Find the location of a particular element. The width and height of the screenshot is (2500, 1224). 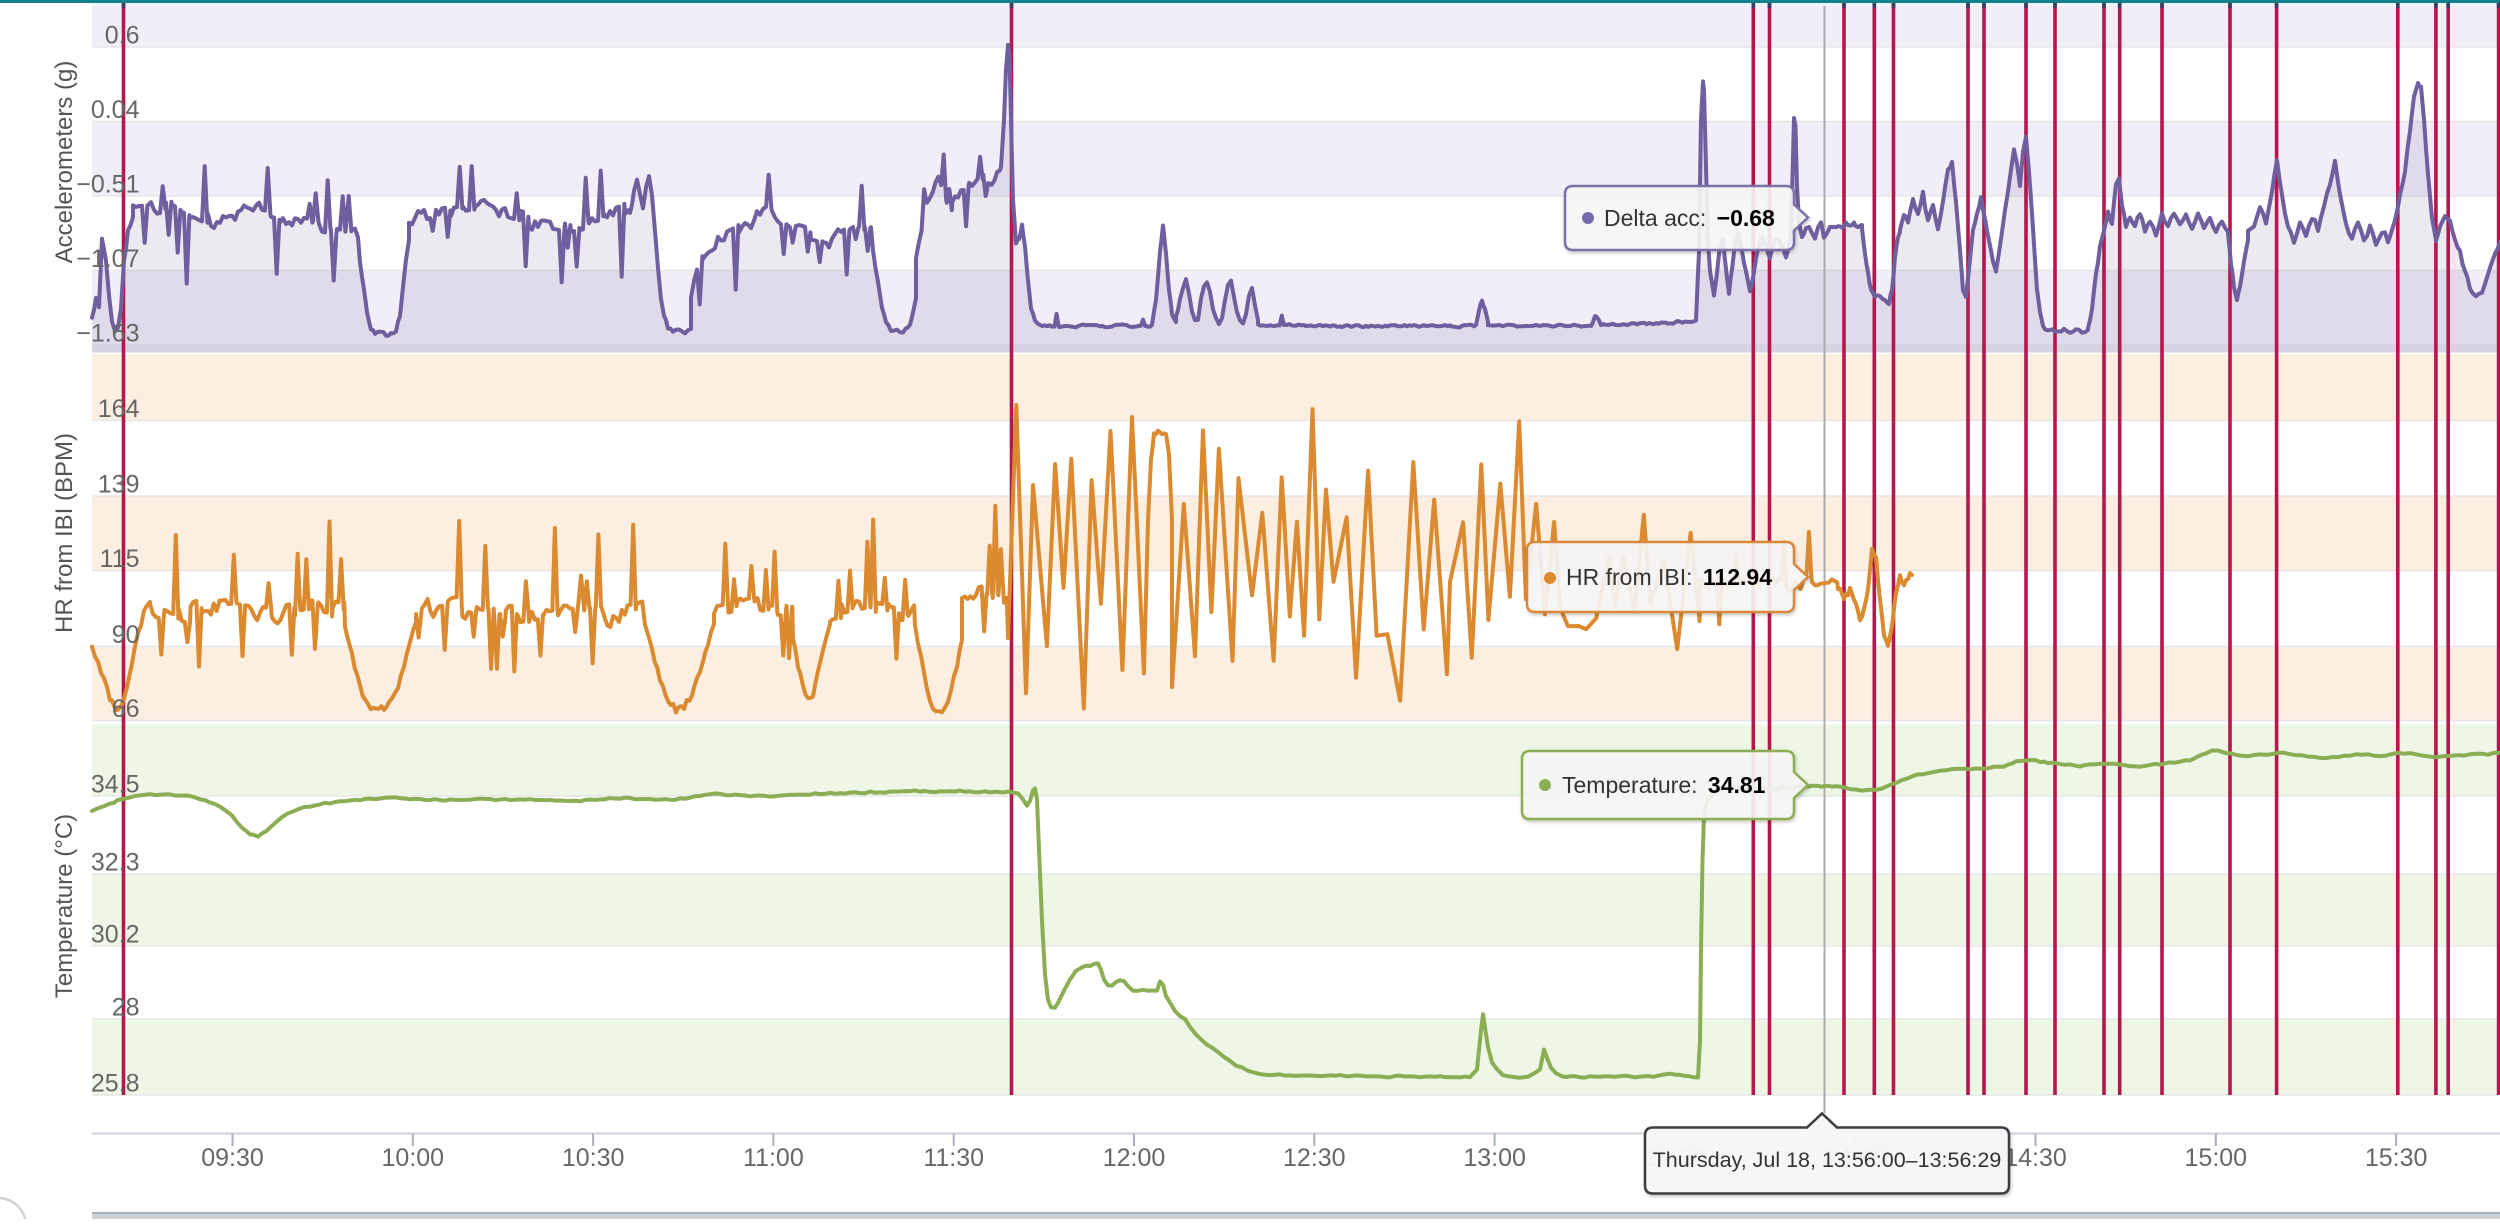

svg-text: −1.63 is located at coordinates (107, 334).